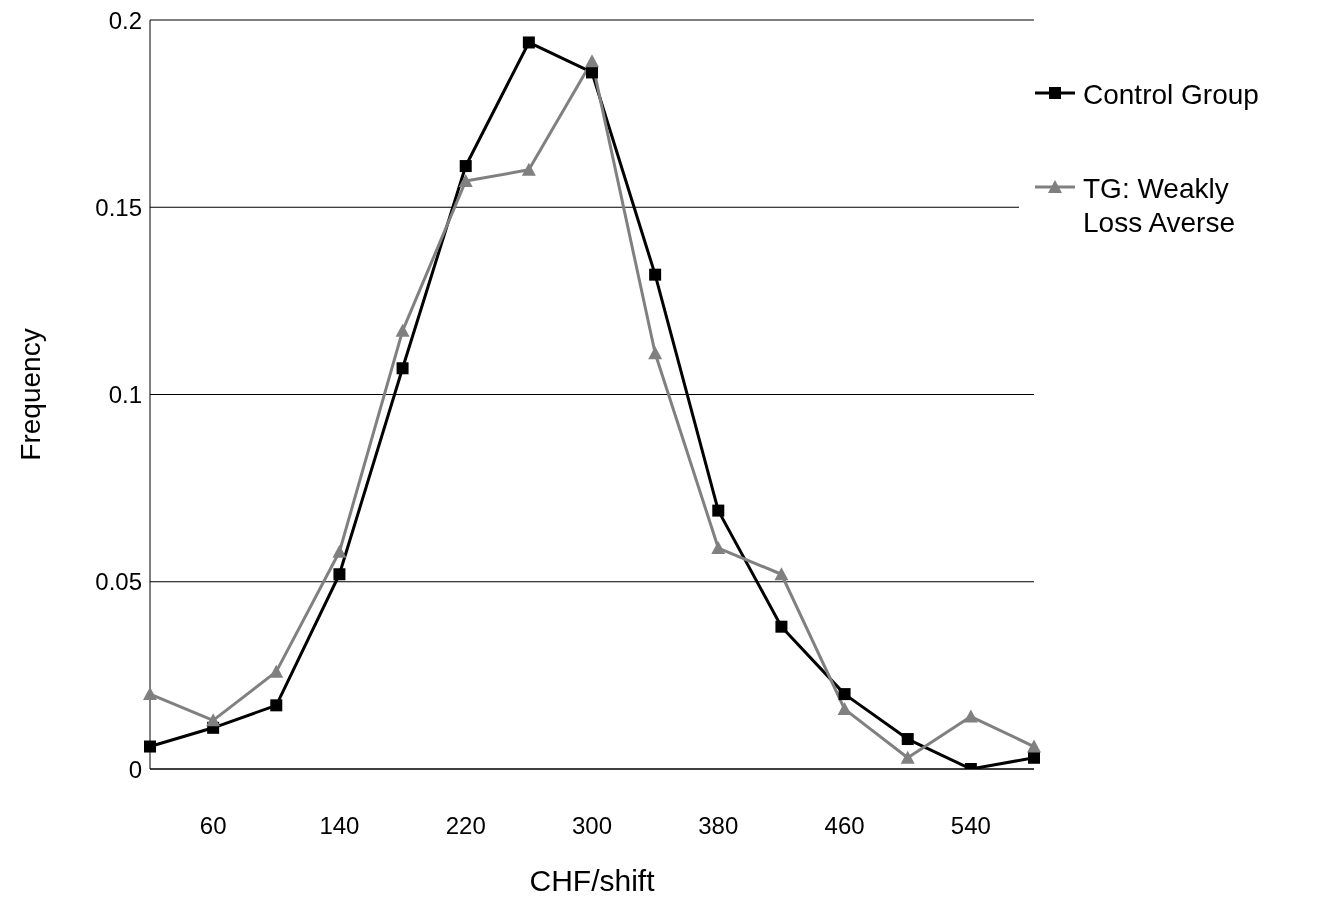  I want to click on x-tick-label: 540, so click(970, 826).